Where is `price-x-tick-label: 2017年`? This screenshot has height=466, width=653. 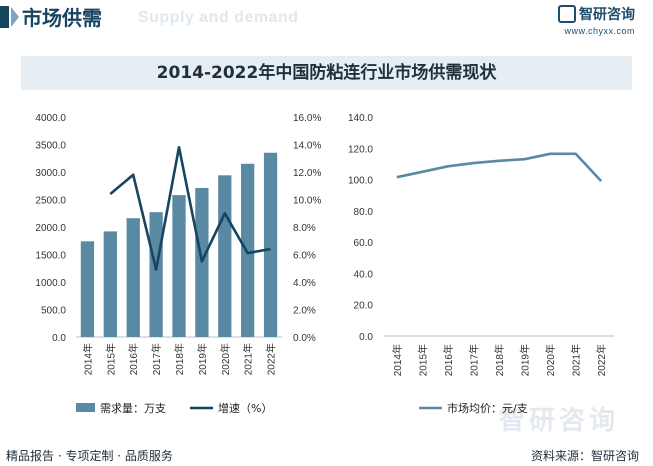 price-x-tick-label: 2017年 is located at coordinates (473, 360).